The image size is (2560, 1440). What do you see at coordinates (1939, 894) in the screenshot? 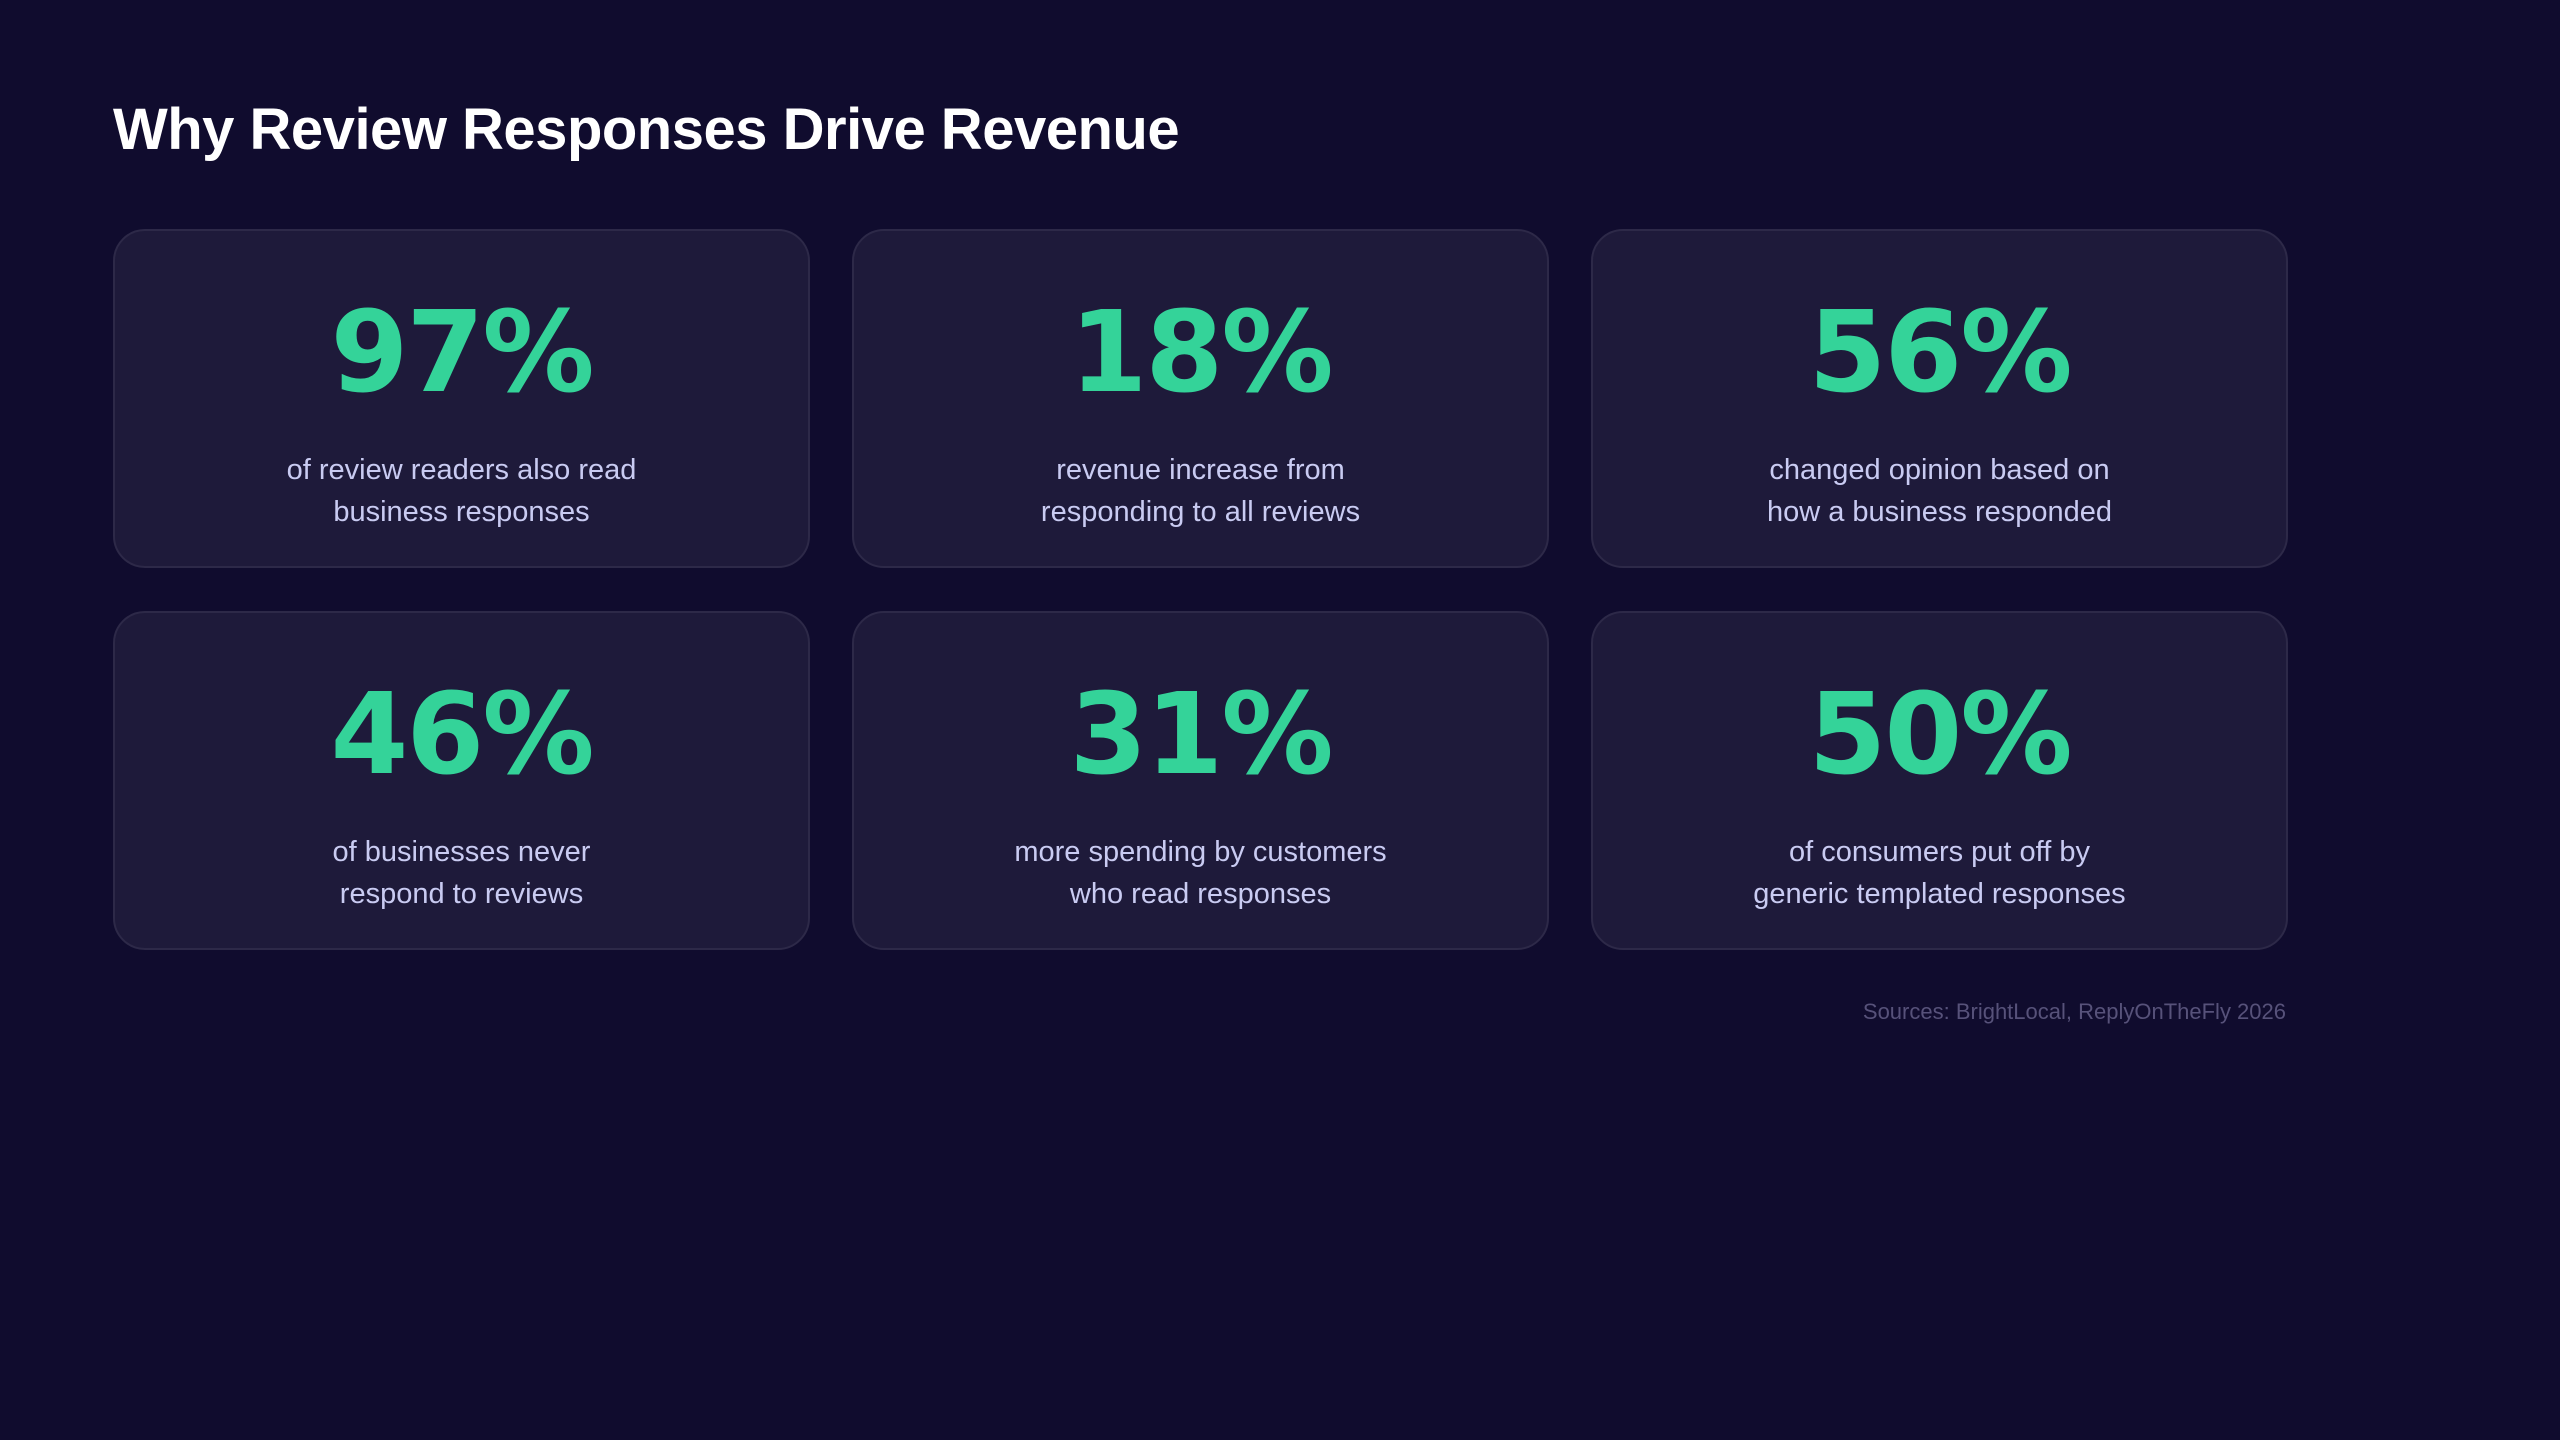
I see `desc-line: generic templated responses` at bounding box center [1939, 894].